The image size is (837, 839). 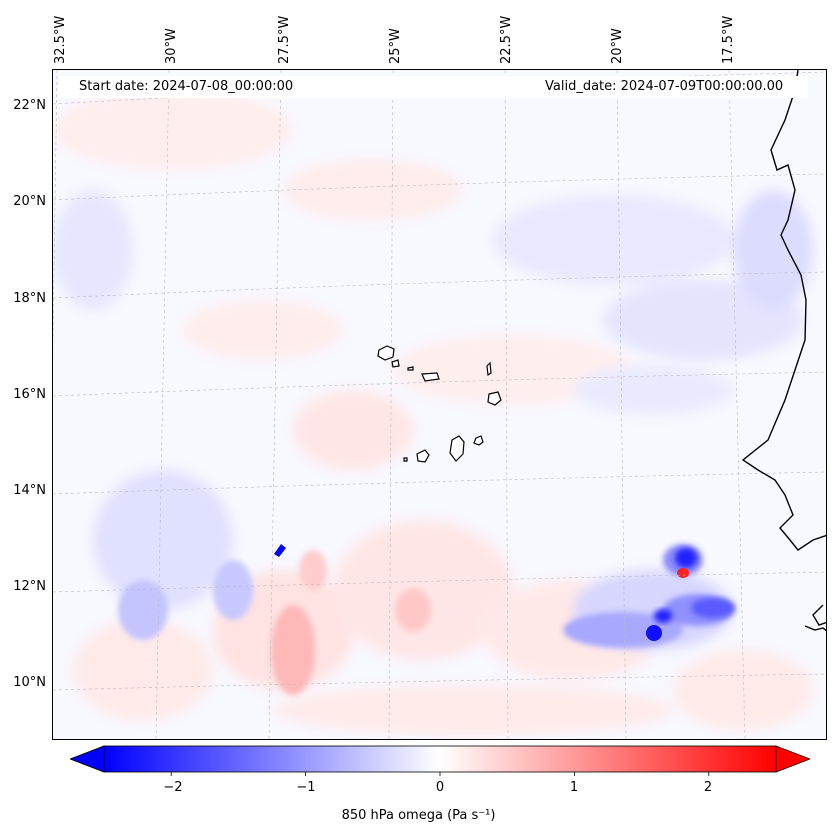 I want to click on field-cores, so click(x=504, y=592).